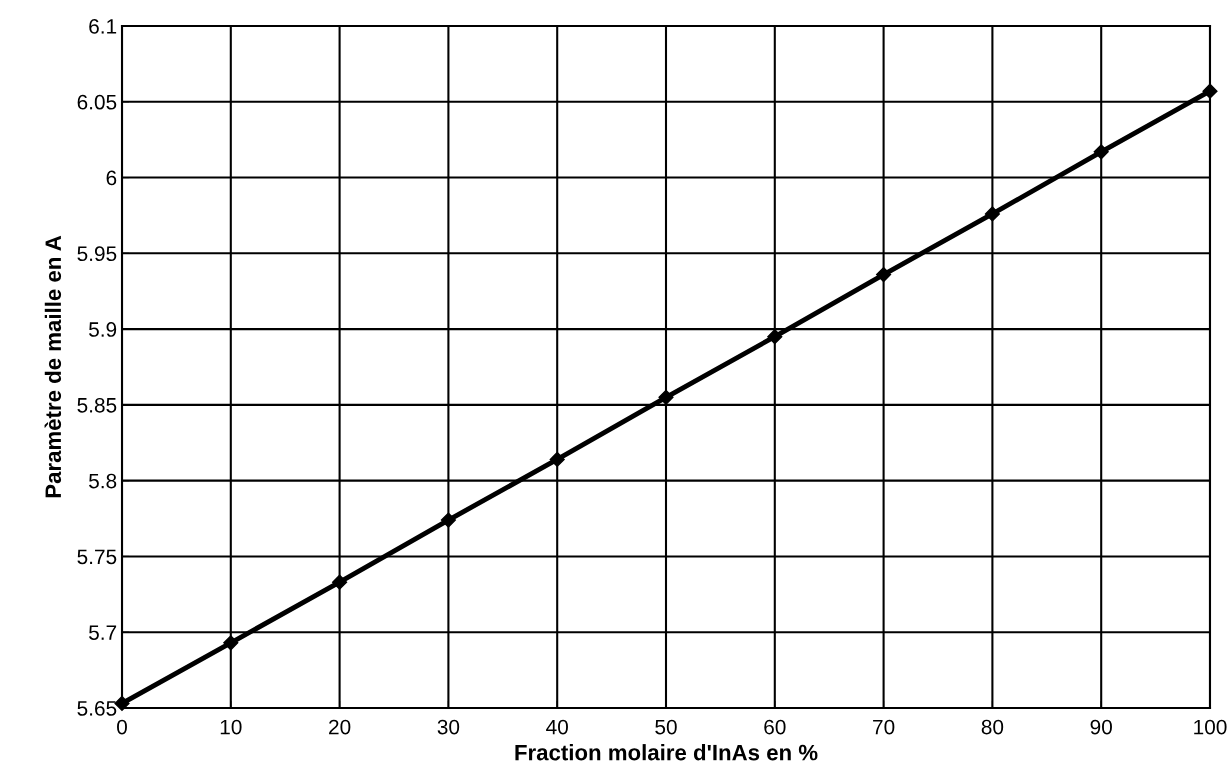 This screenshot has width=1229, height=768. I want to click on y-tick-label: 6.1, so click(103, 26).